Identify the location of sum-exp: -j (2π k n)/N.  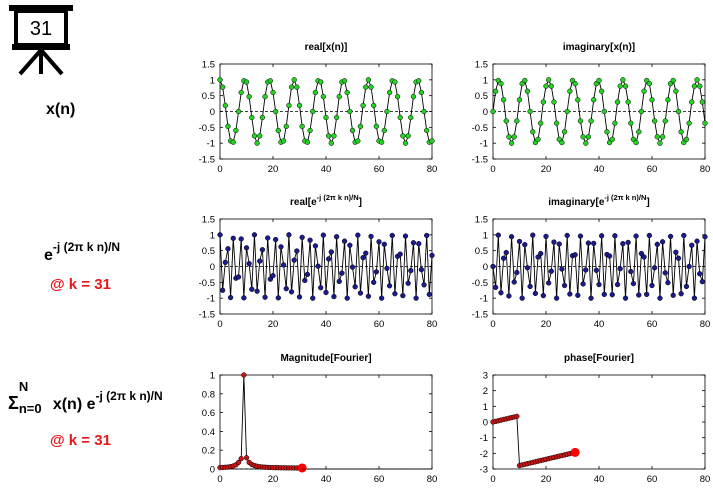
(129, 396).